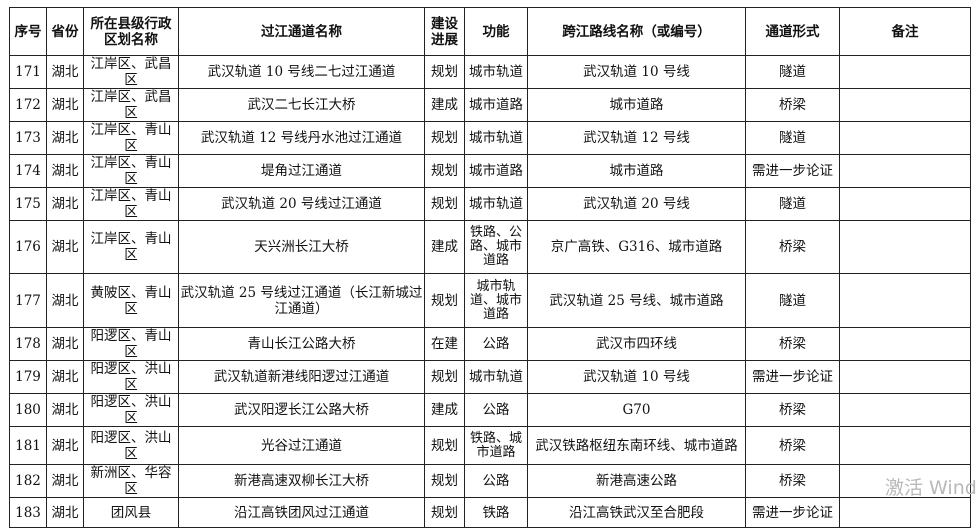 The width and height of the screenshot is (977, 528). Describe the element at coordinates (28, 377) in the screenshot. I see `row-number: 179` at that location.